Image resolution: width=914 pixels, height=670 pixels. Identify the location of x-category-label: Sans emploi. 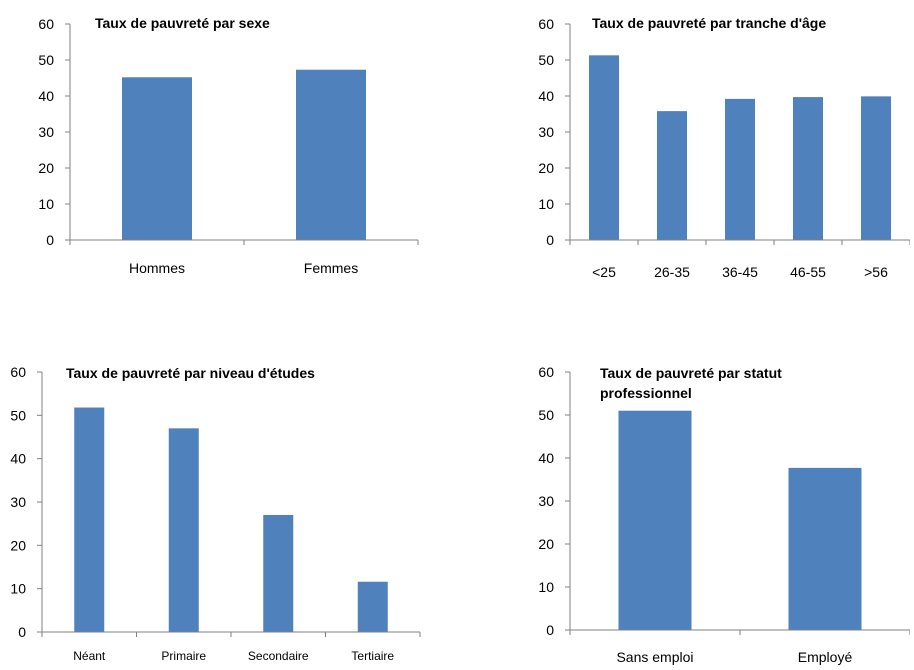
(654, 657).